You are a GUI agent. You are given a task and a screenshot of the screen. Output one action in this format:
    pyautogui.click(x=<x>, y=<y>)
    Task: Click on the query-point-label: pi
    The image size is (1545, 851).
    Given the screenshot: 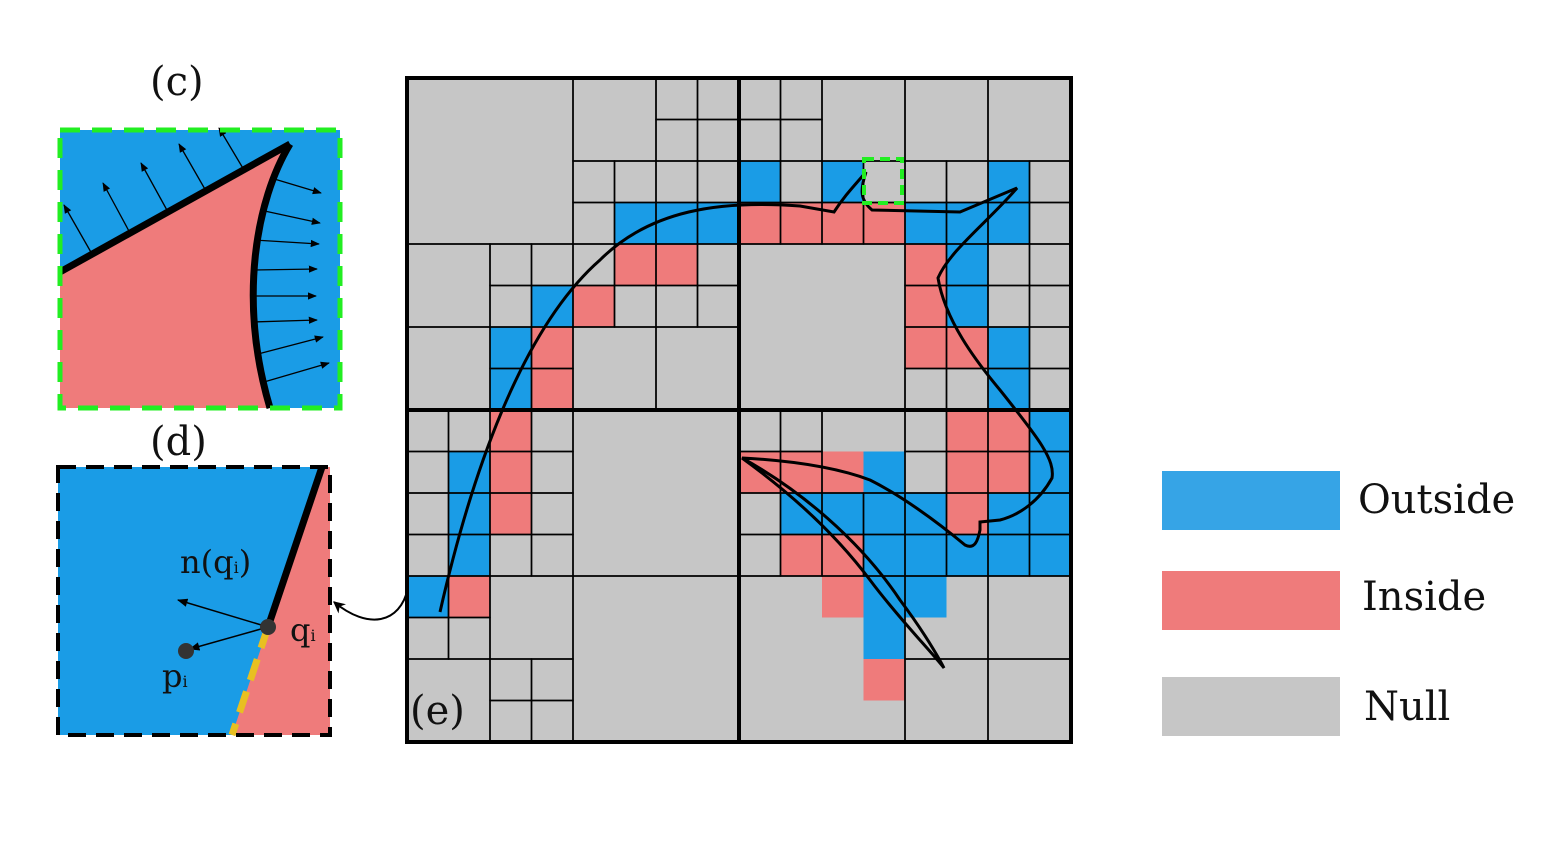 What is the action you would take?
    pyautogui.click(x=175, y=676)
    